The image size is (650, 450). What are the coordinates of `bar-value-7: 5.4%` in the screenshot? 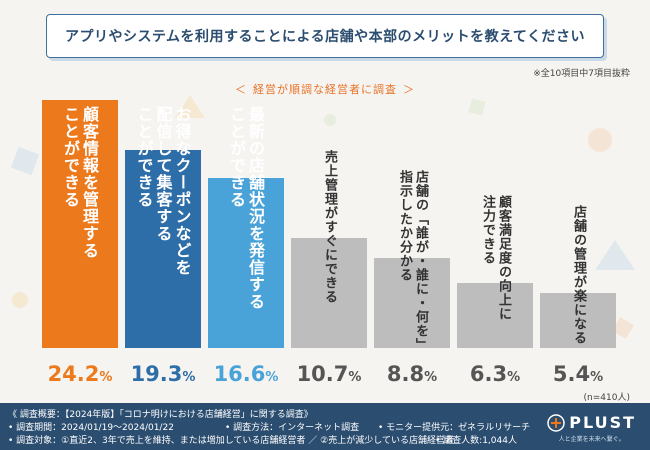 It's located at (578, 374).